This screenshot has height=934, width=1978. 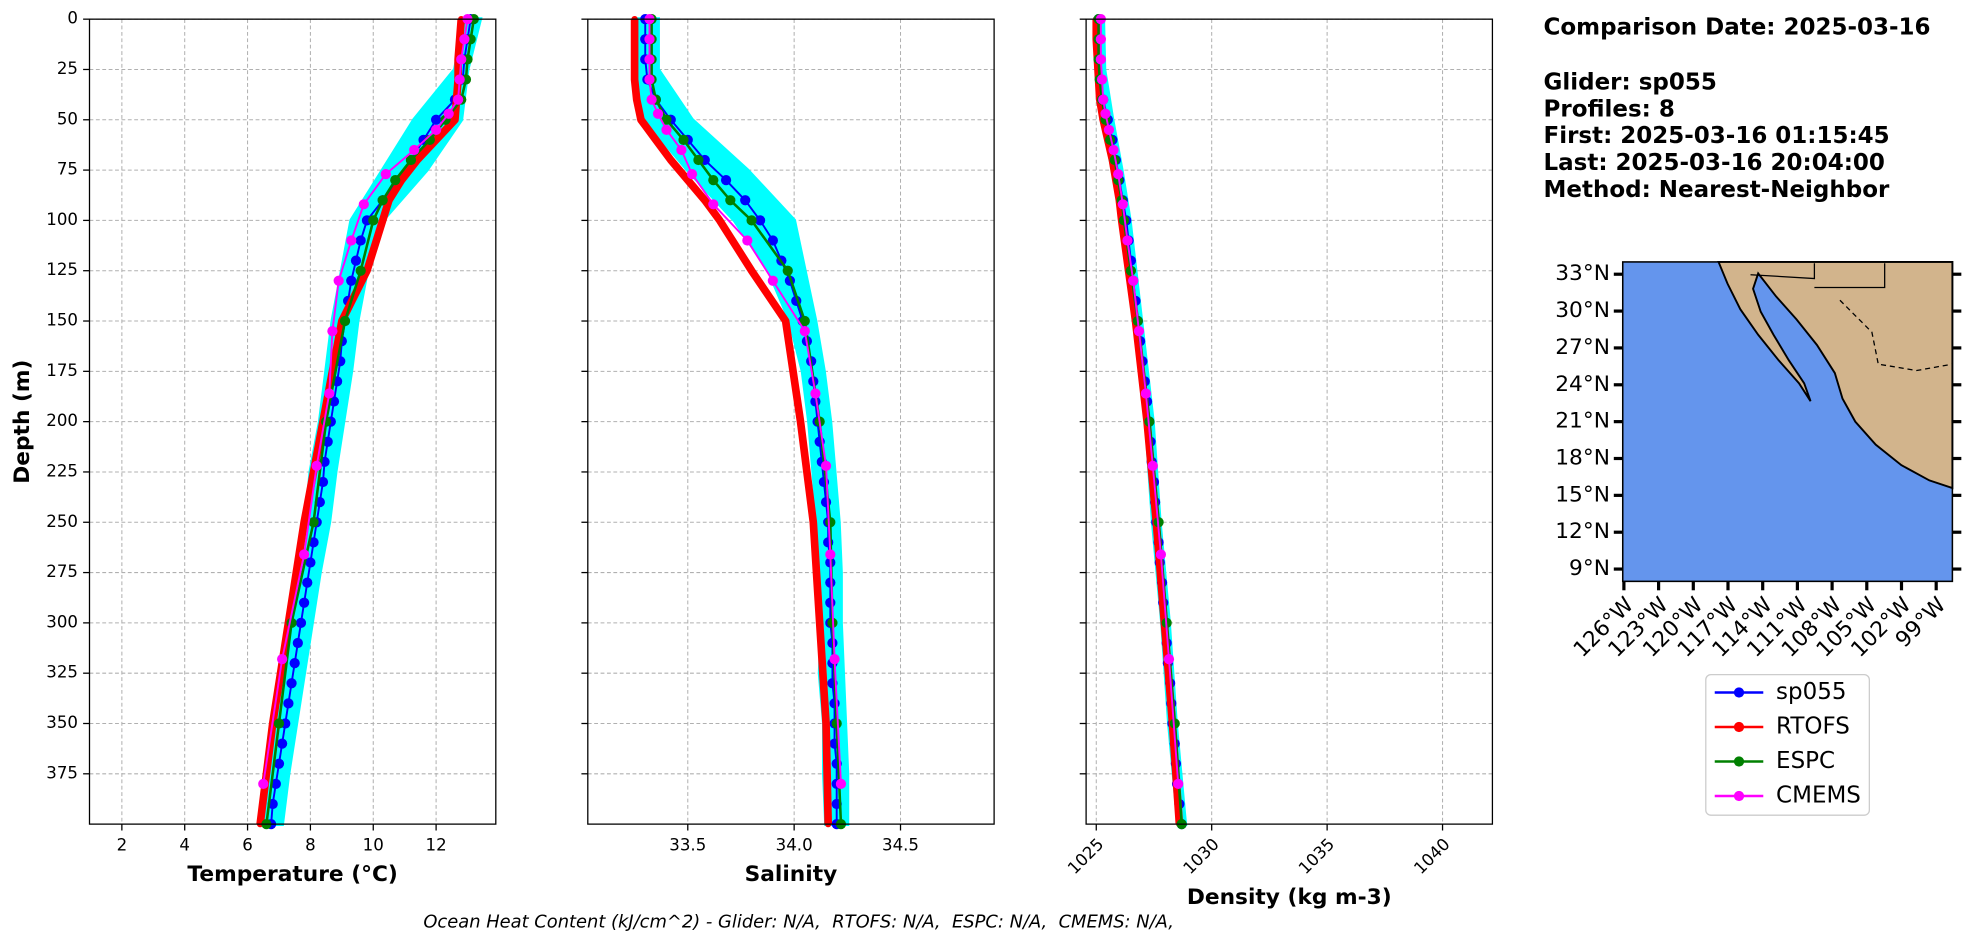 I want to click on map-lat-label: 33°N, so click(x=1582, y=273).